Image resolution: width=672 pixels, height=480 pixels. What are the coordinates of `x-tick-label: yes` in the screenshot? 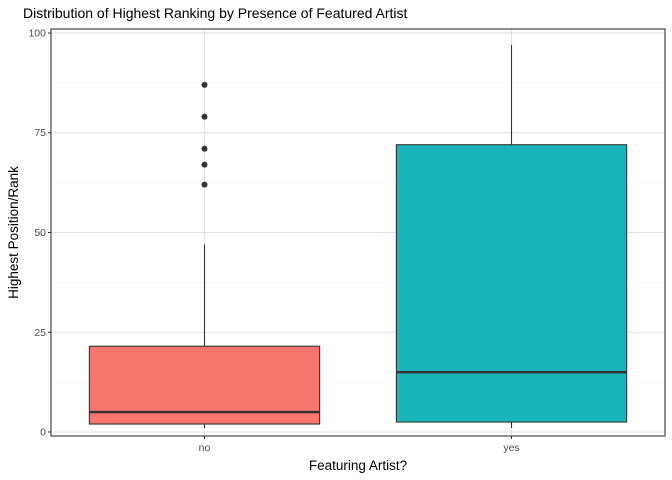 It's located at (511, 448).